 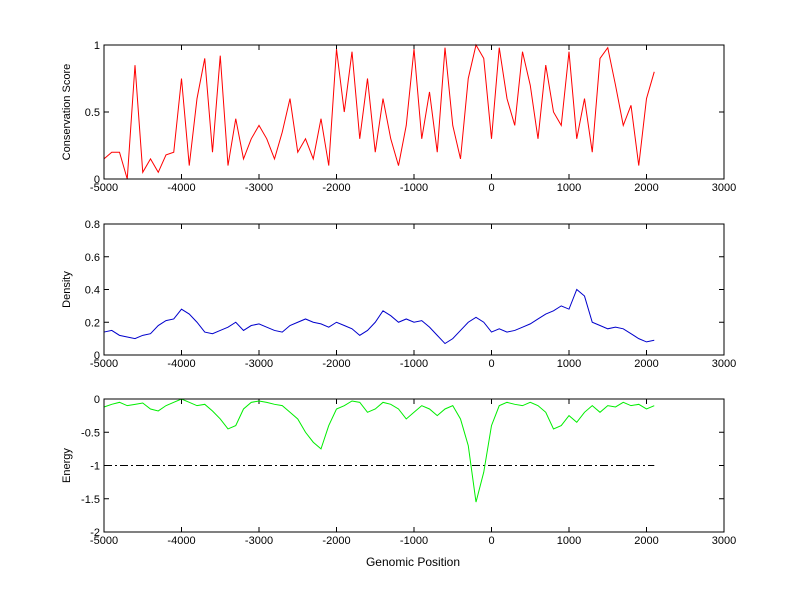 I want to click on y-tick-label: 0.5, so click(x=92, y=113).